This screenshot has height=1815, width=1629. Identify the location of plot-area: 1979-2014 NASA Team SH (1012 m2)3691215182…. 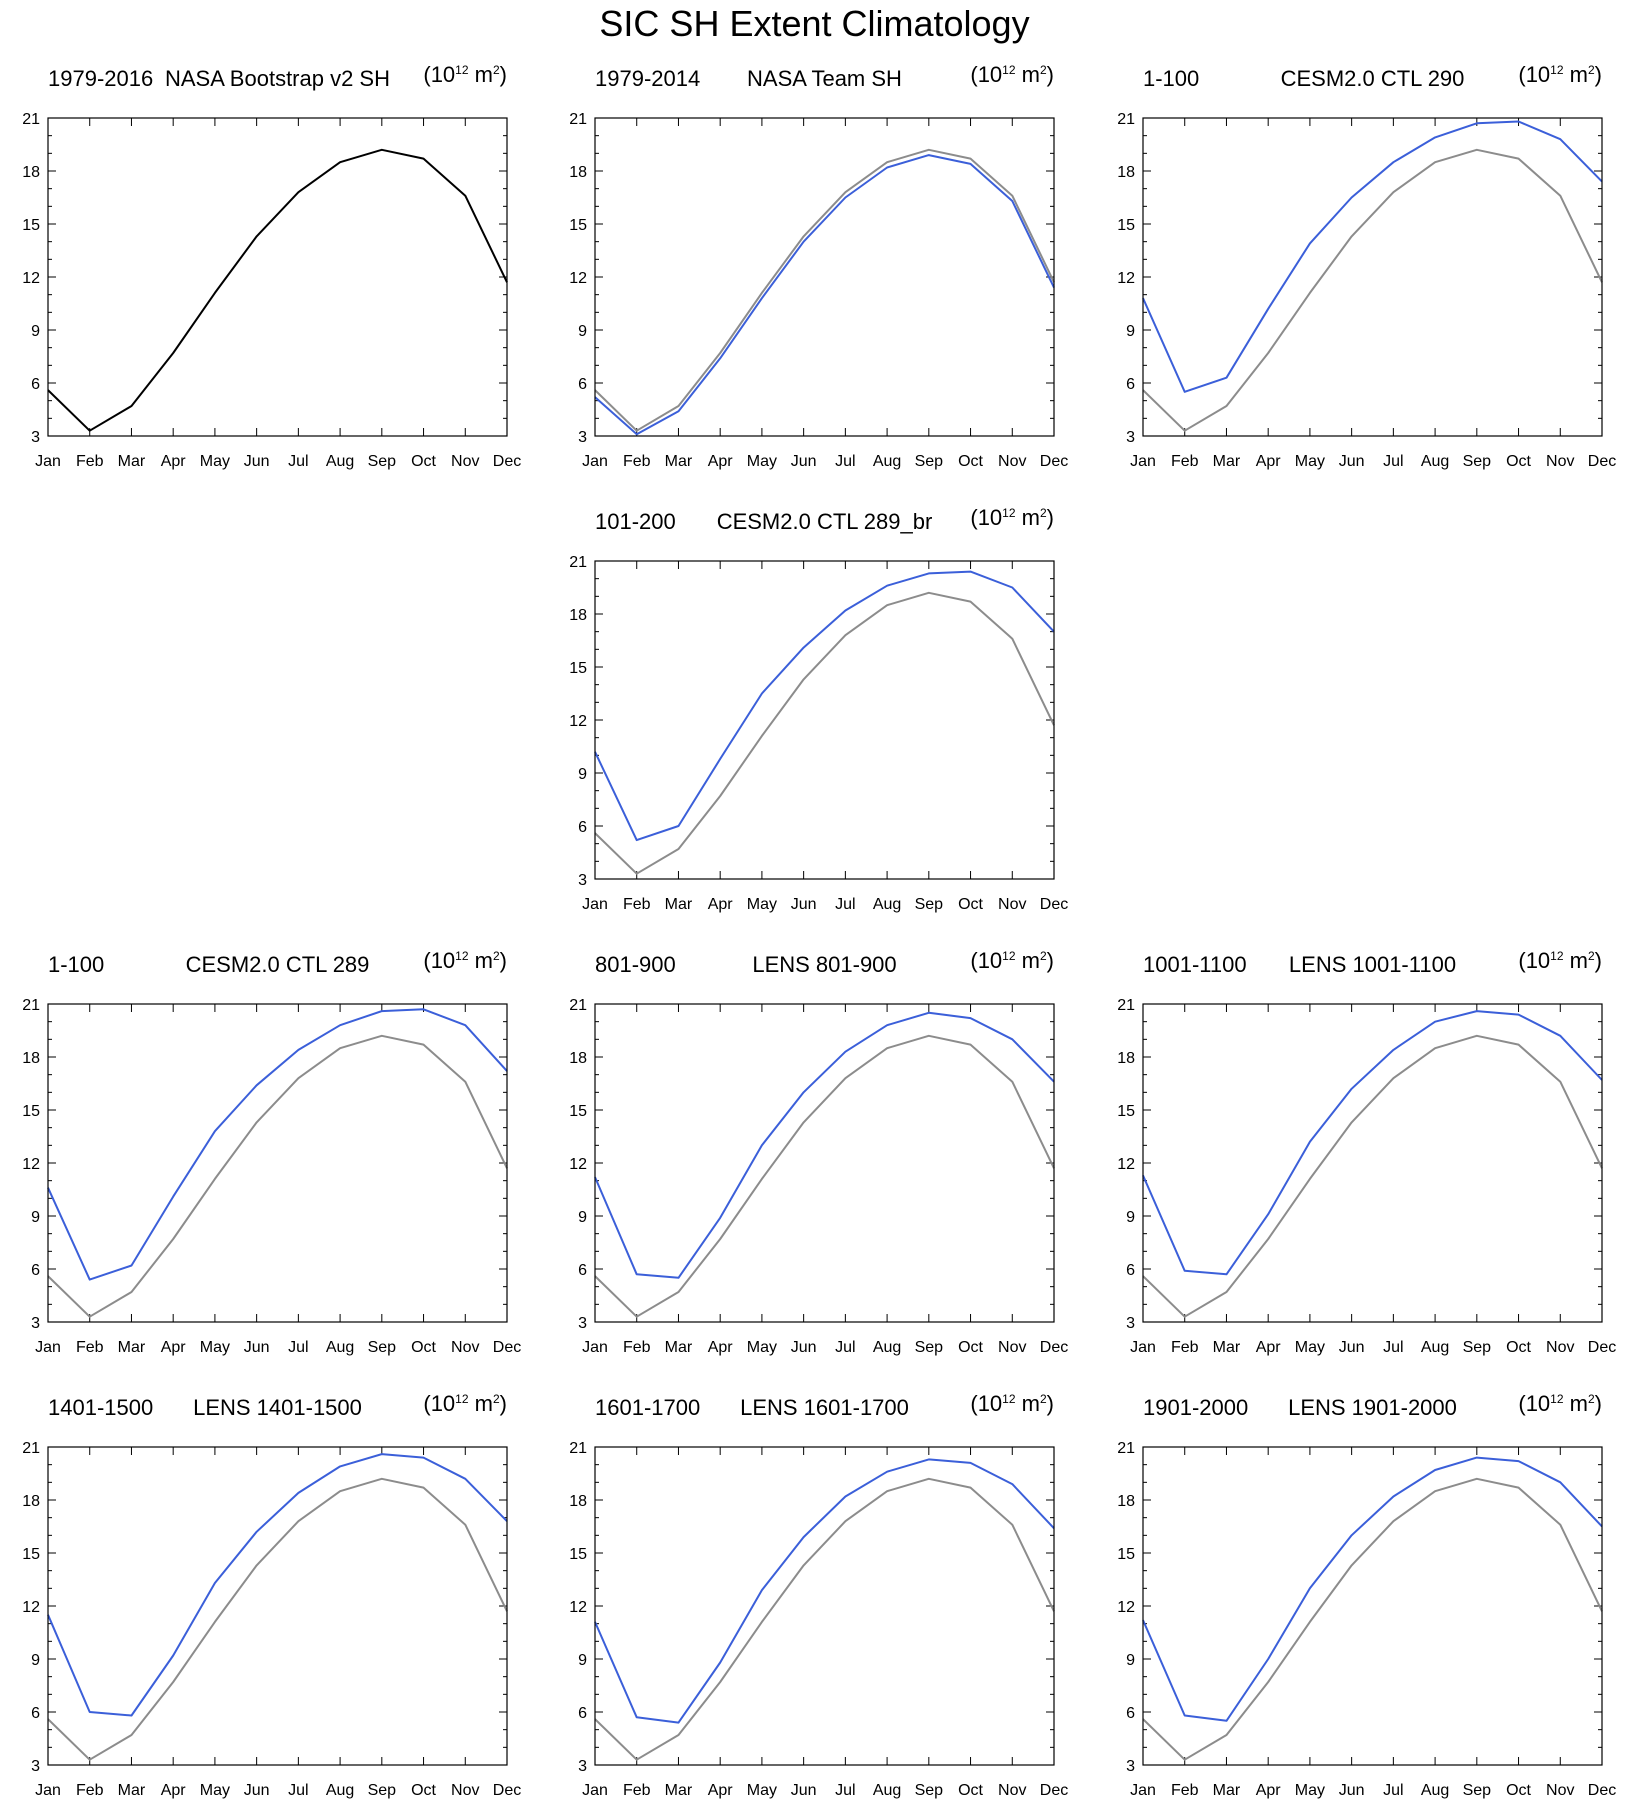
(818, 266).